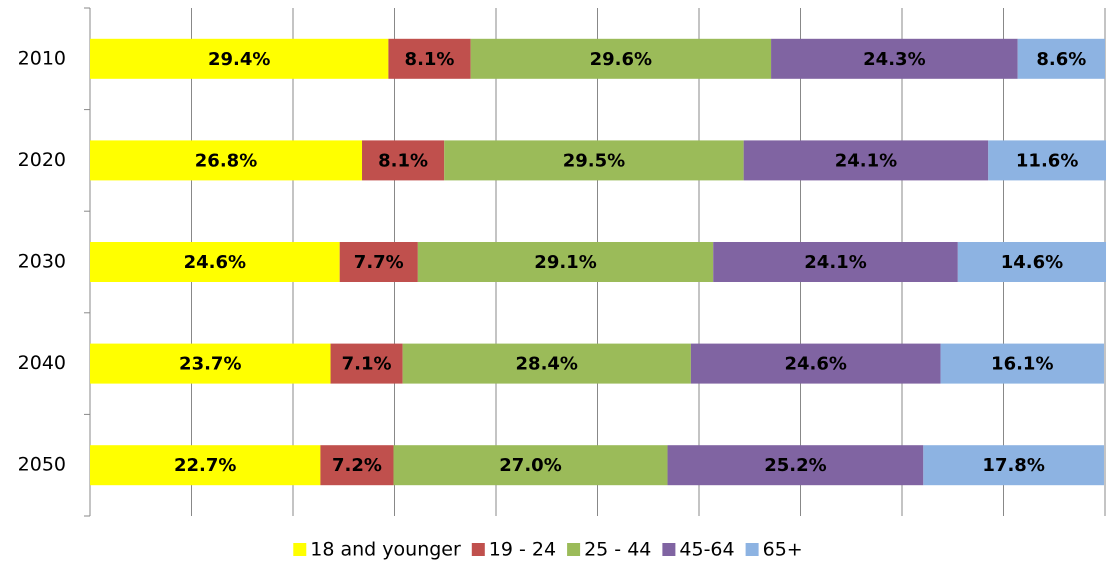 This screenshot has width=1107, height=565. What do you see at coordinates (522, 550) in the screenshot?
I see `legend-label: 19 - 24` at bounding box center [522, 550].